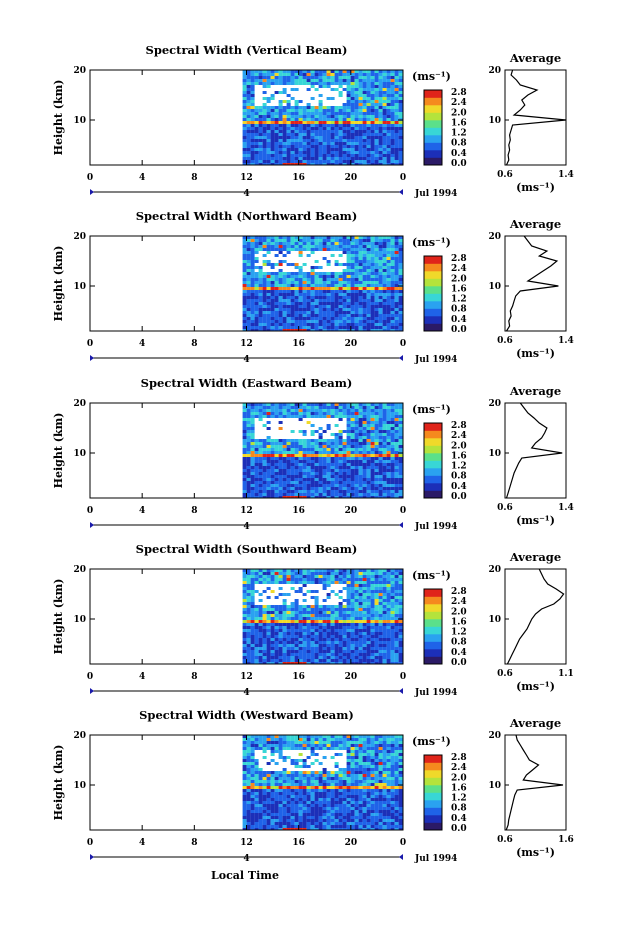  What do you see at coordinates (459, 330) in the screenshot?
I see `colorbar-tick-label: 0.0` at bounding box center [459, 330].